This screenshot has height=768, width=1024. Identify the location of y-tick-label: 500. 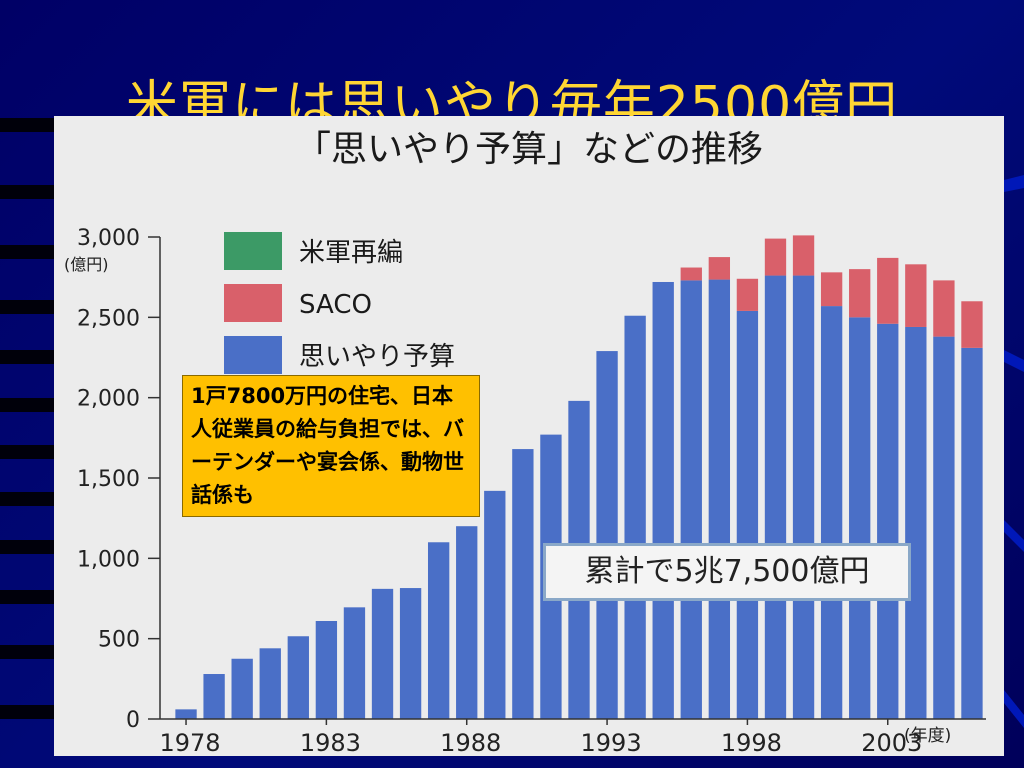
(119, 640).